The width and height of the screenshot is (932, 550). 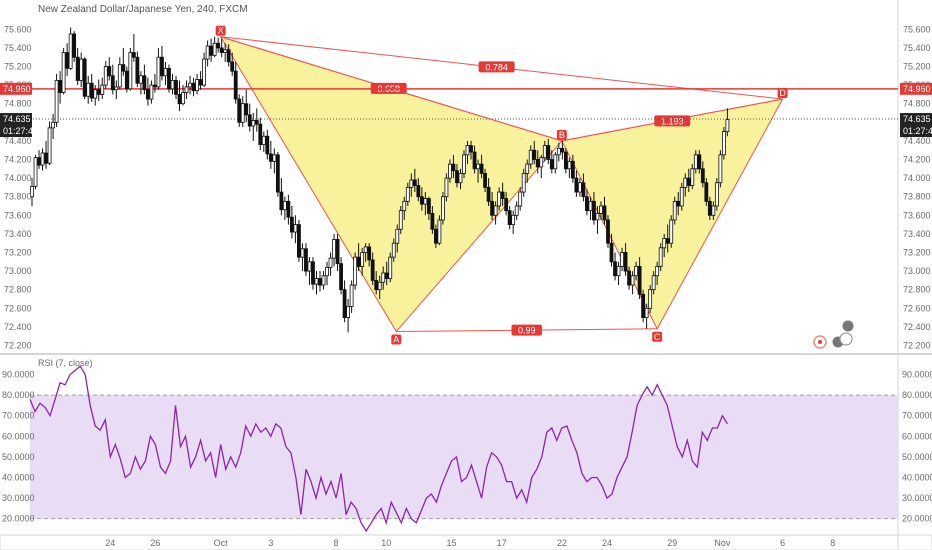 What do you see at coordinates (917, 66) in the screenshot?
I see `price-tick-right: 75.200` at bounding box center [917, 66].